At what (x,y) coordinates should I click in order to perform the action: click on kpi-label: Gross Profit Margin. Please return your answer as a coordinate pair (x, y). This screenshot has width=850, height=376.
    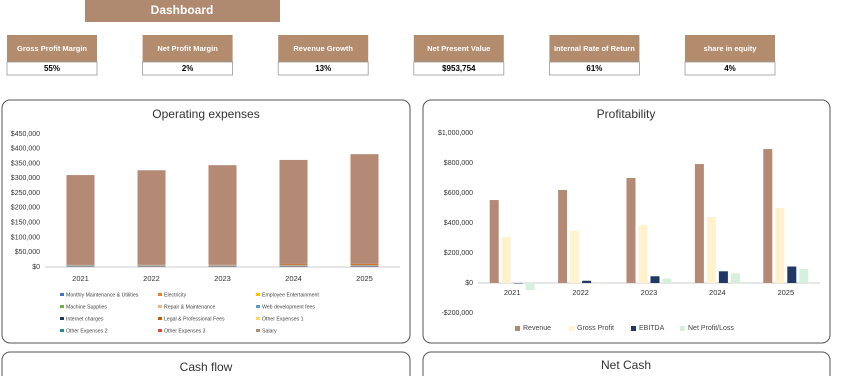
    Looking at the image, I should click on (52, 48).